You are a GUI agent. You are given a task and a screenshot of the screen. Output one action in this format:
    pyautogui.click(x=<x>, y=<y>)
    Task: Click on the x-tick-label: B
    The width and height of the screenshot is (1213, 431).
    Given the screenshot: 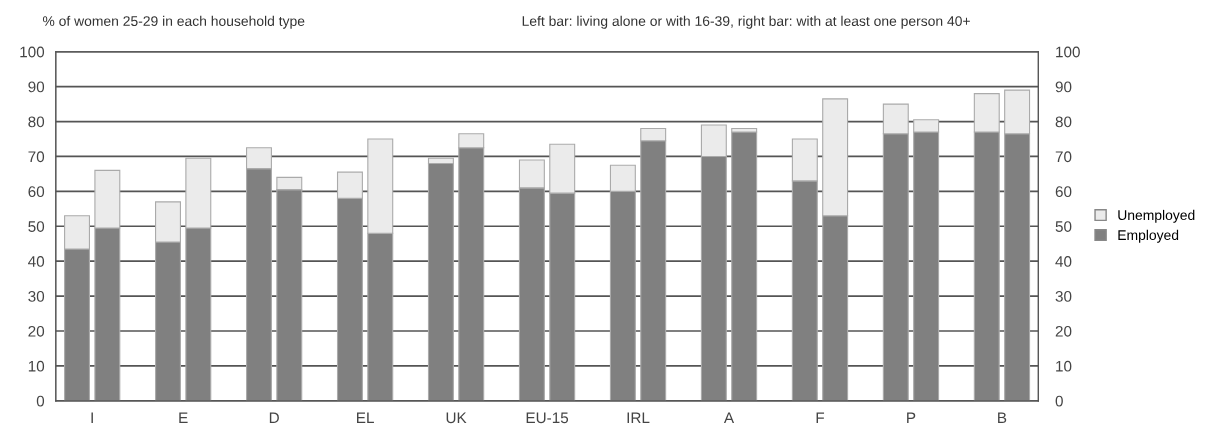 What is the action you would take?
    pyautogui.click(x=1002, y=418)
    